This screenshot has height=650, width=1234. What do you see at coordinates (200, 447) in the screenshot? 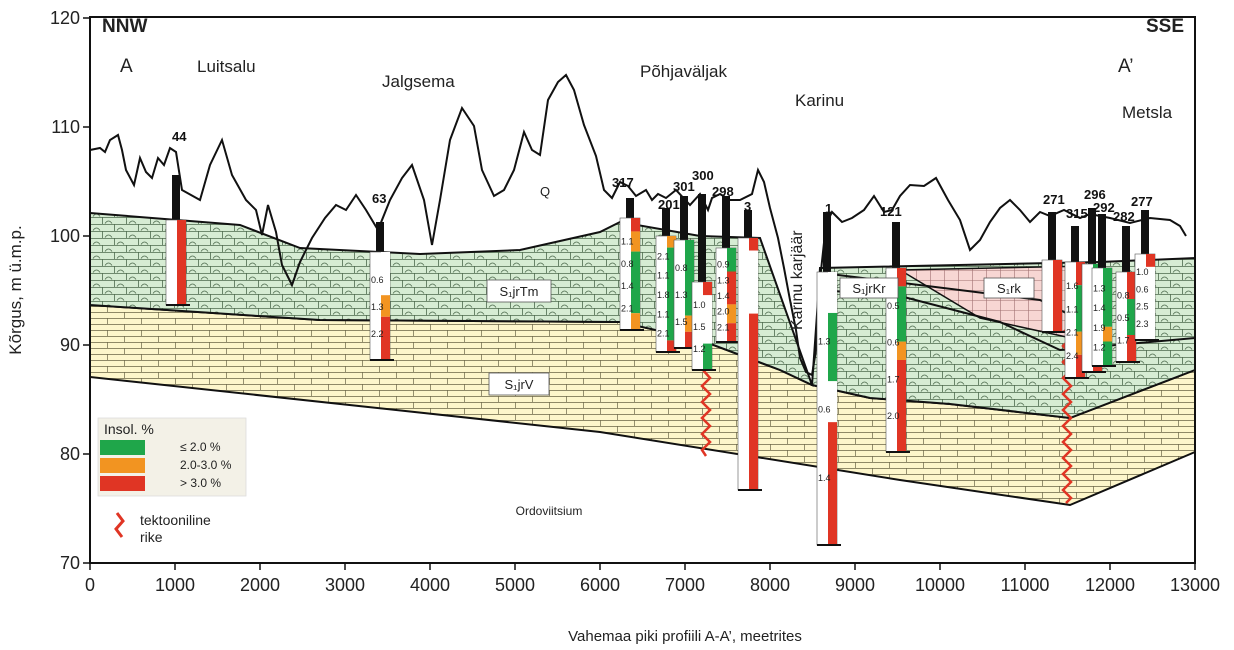
I see `legend-item-label: ≤ 2.0 %` at bounding box center [200, 447].